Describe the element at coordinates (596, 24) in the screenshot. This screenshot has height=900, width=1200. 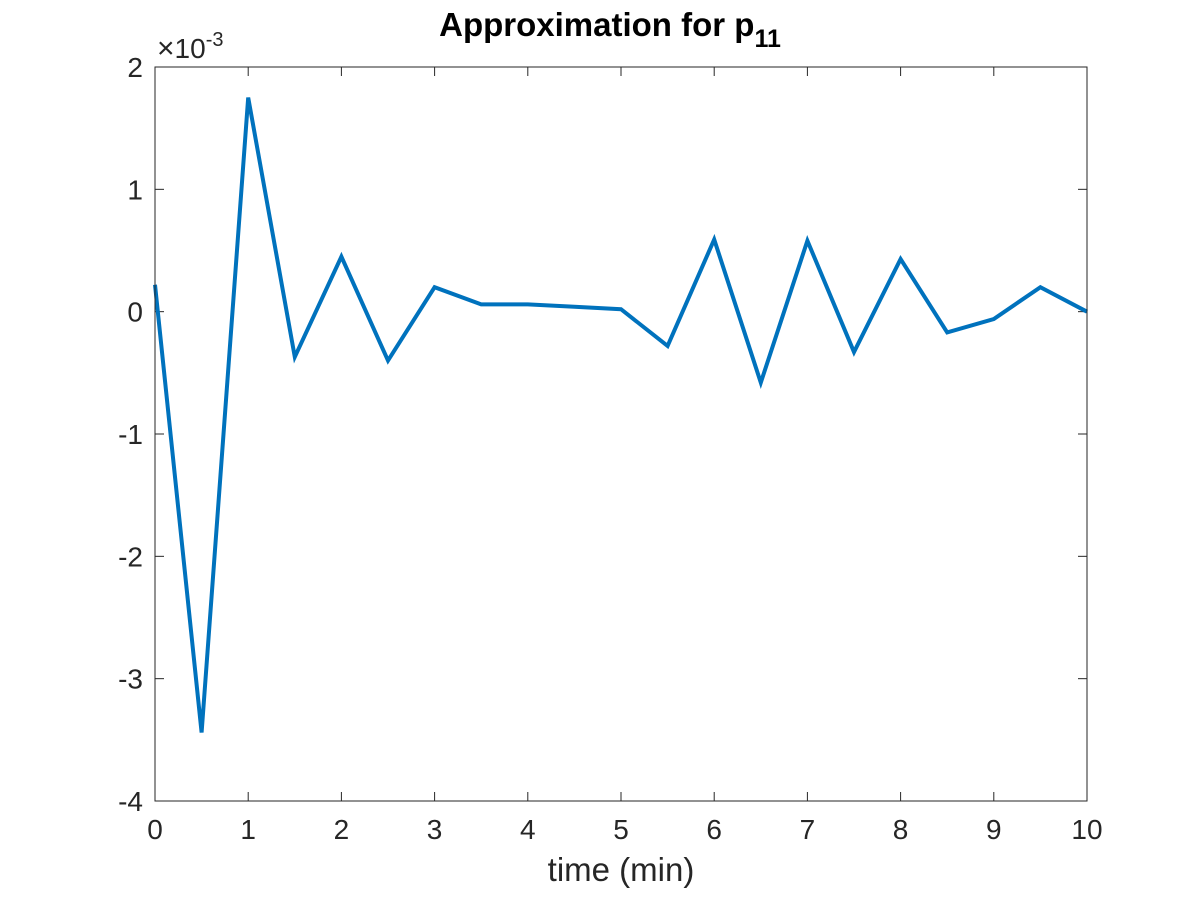
I see `chart-title-main: Approximation for p` at that location.